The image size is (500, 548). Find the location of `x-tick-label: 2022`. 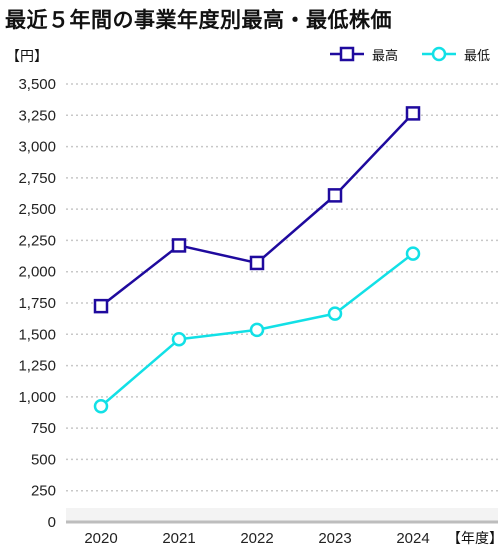

x-tick-label: 2022 is located at coordinates (256, 538).